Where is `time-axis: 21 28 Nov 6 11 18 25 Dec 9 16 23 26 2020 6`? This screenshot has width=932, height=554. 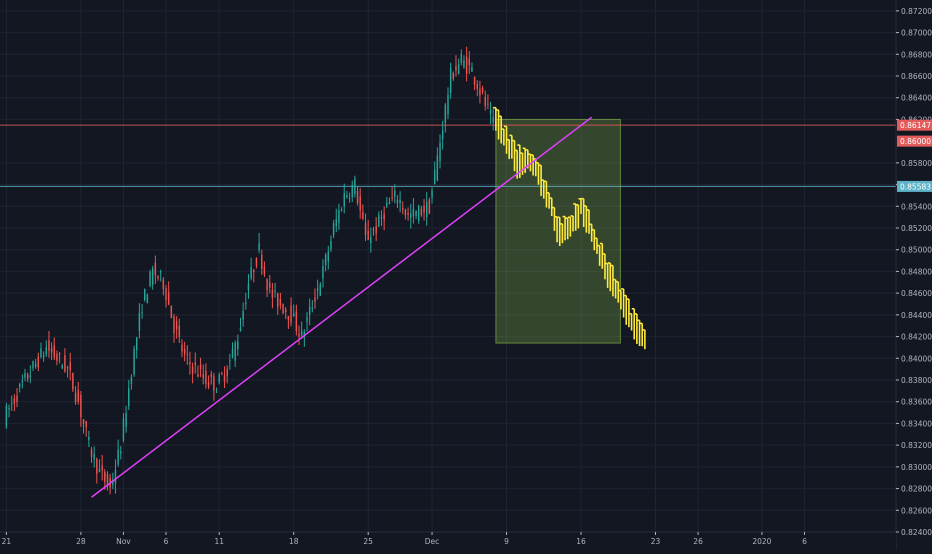 time-axis: 21 28 Nov 6 11 18 25 Dec 9 16 23 26 2020 6 is located at coordinates (448, 540).